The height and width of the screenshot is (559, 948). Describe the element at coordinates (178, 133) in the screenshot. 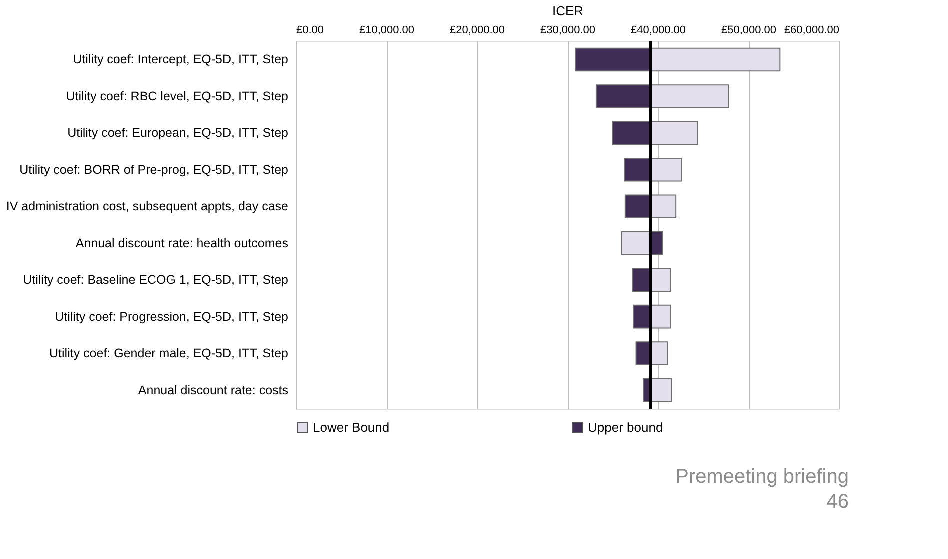

I see `y-tick-label: Utility coef: European, EQ-5D, ITT, Step` at that location.